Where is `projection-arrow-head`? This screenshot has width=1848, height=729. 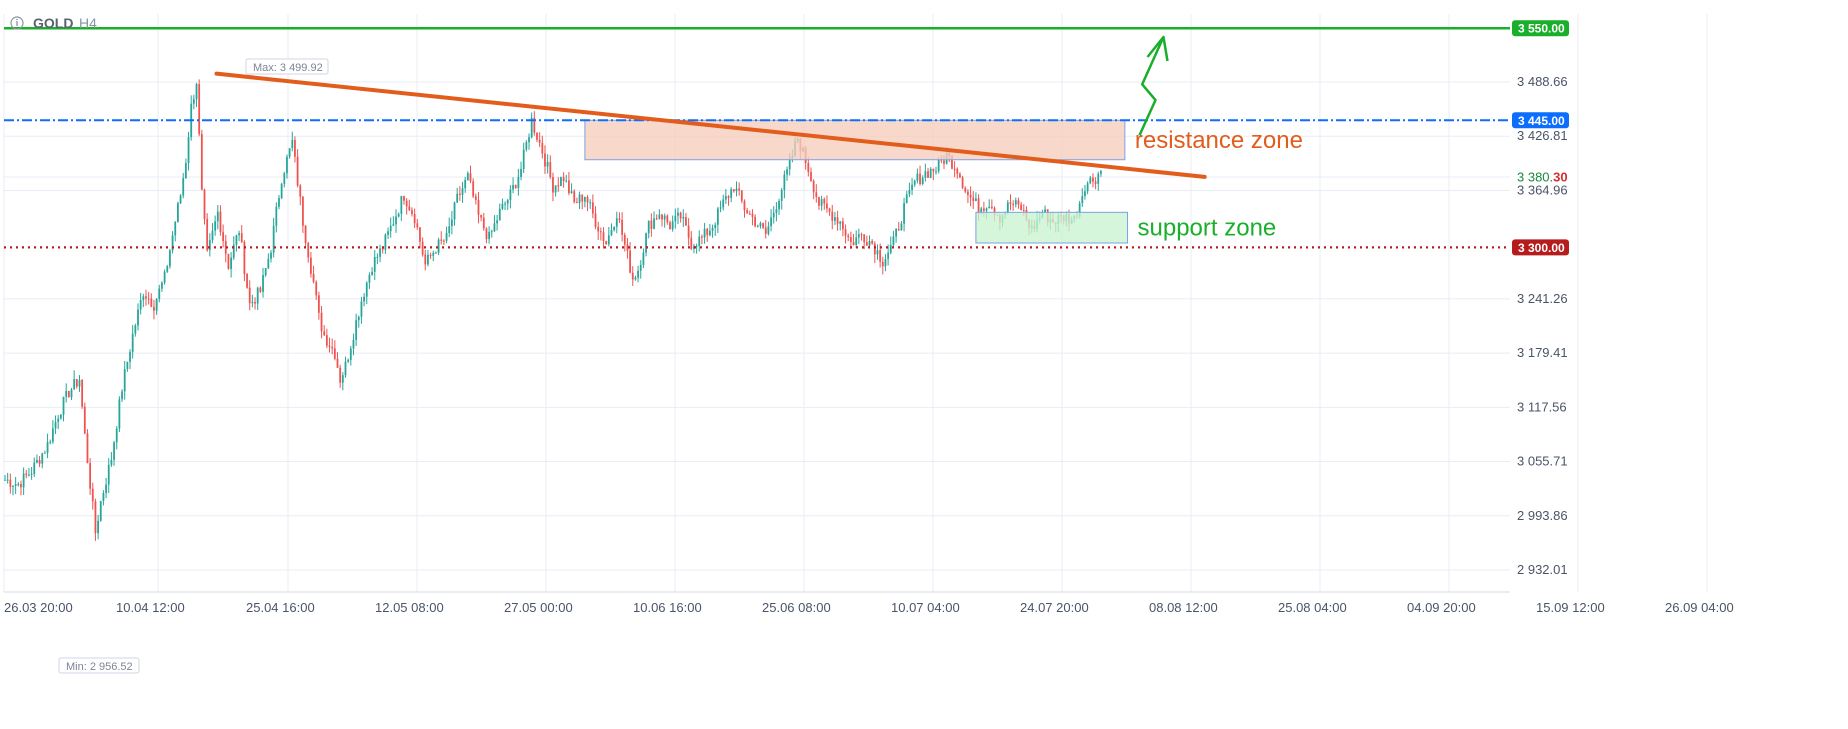 projection-arrow-head is located at coordinates (1157, 48).